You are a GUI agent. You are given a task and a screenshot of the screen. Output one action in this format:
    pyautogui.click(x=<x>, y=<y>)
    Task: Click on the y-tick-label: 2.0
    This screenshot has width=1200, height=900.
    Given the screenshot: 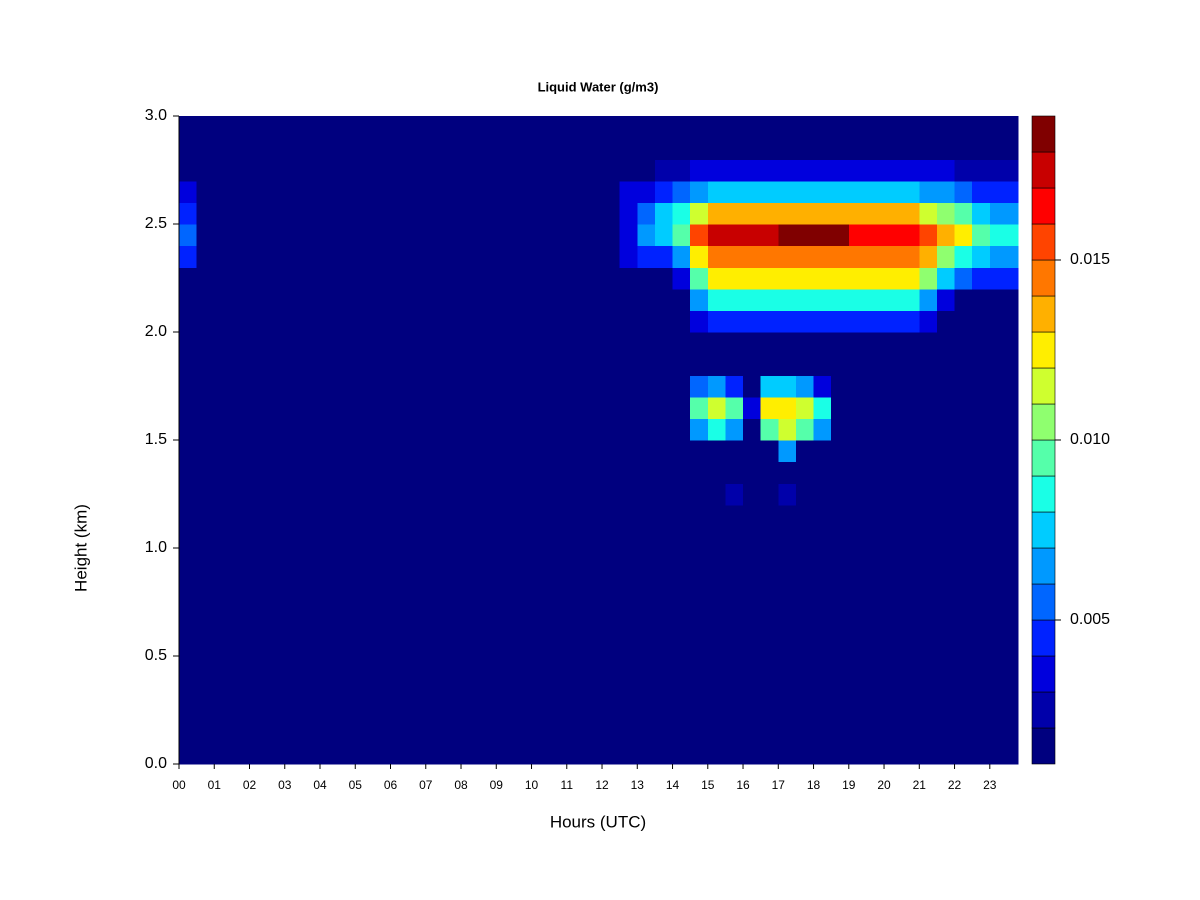 What is the action you would take?
    pyautogui.click(x=156, y=331)
    